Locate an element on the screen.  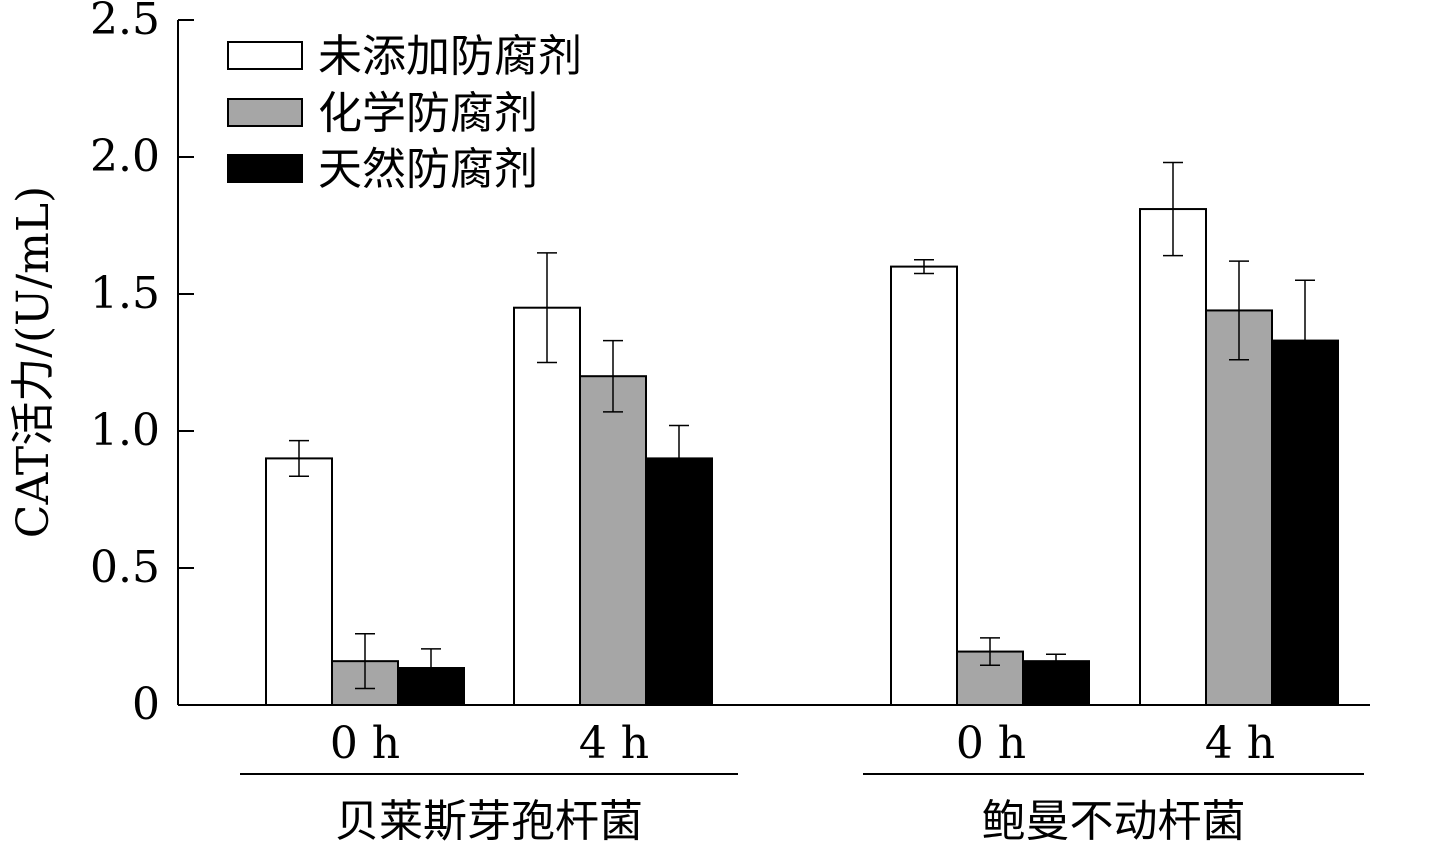
group-label: 鲍曼不动杆菌 is located at coordinates (1114, 820).